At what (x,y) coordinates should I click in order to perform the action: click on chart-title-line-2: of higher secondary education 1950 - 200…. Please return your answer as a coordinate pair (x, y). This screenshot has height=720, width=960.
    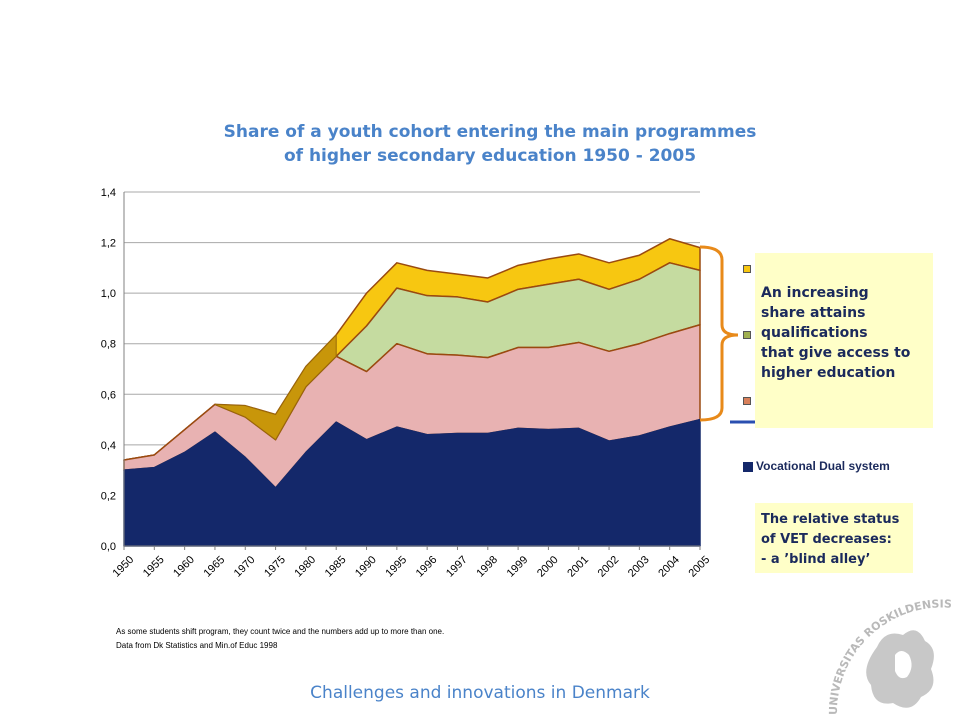
    Looking at the image, I should click on (490, 156).